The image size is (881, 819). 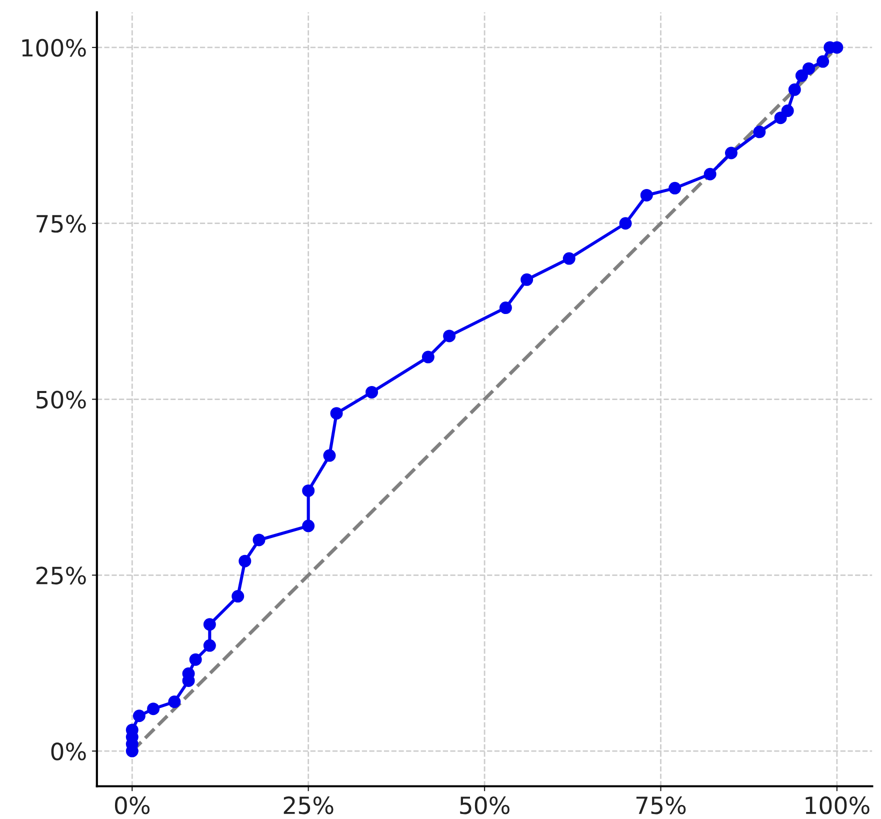 I want to click on y-tick-label: 25%, so click(x=61, y=575).